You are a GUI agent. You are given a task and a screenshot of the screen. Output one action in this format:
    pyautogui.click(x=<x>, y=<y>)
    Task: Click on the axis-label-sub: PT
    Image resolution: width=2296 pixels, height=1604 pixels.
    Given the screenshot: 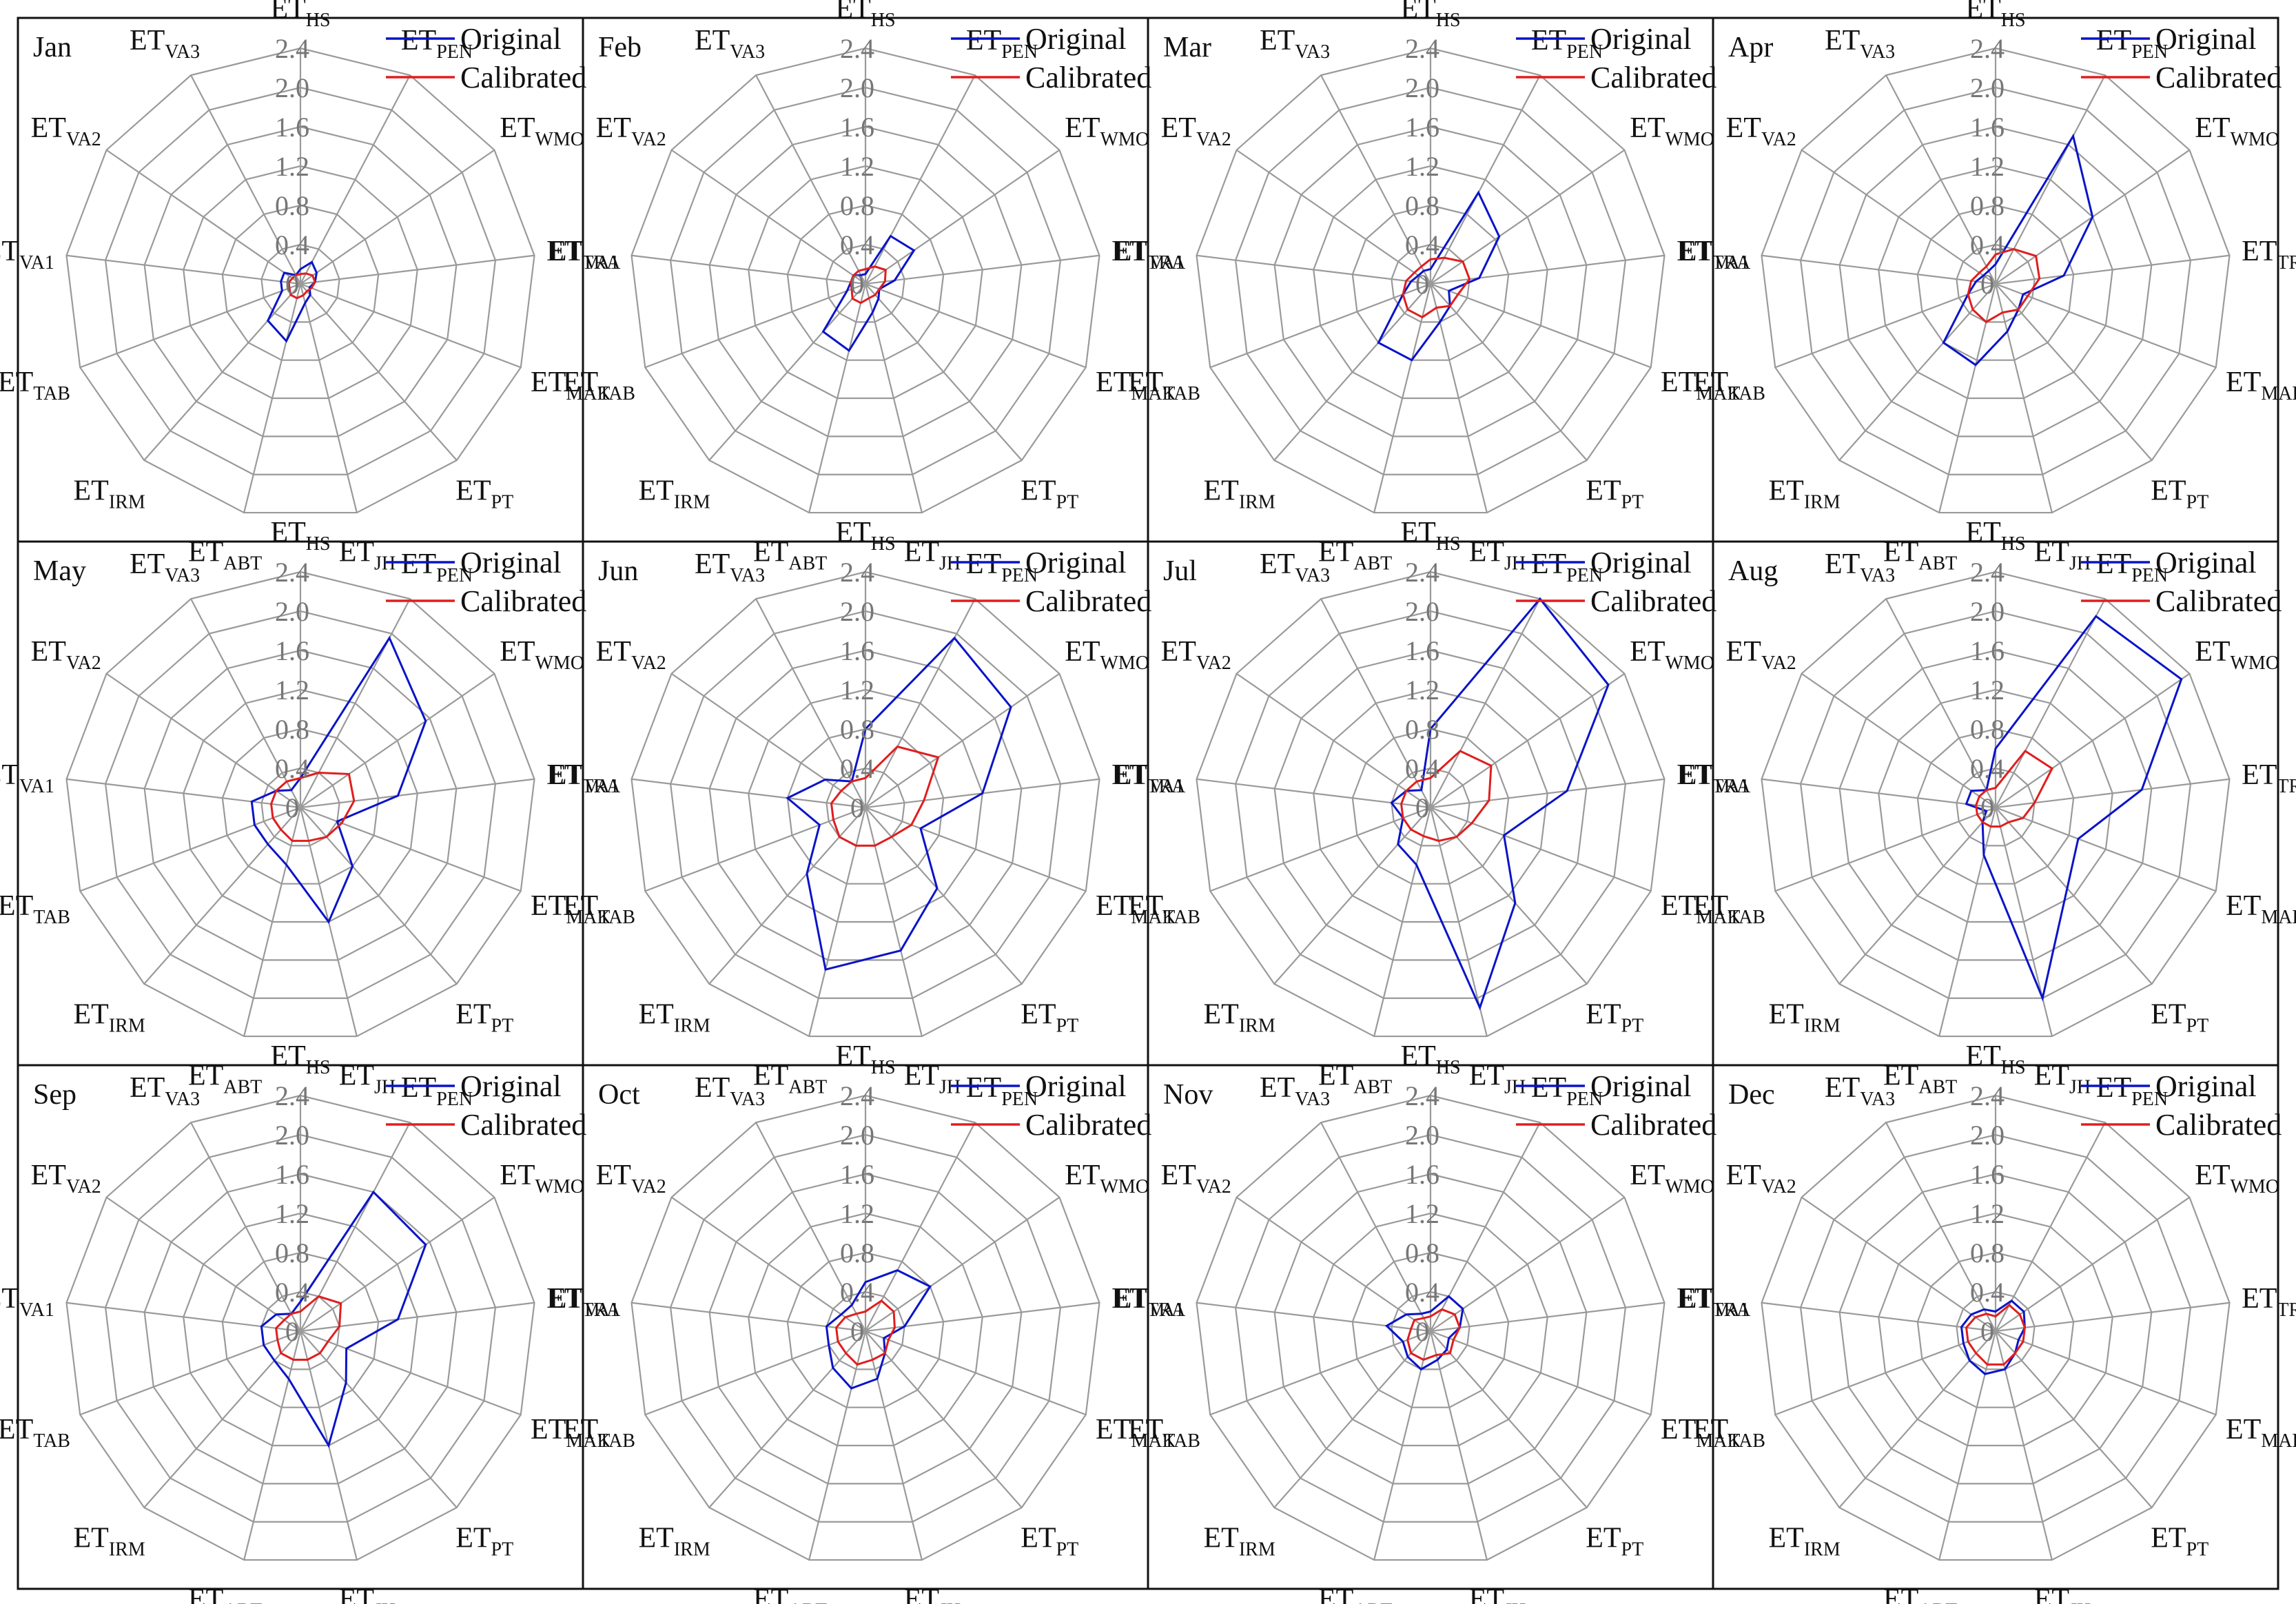 What is the action you would take?
    pyautogui.click(x=2197, y=1549)
    